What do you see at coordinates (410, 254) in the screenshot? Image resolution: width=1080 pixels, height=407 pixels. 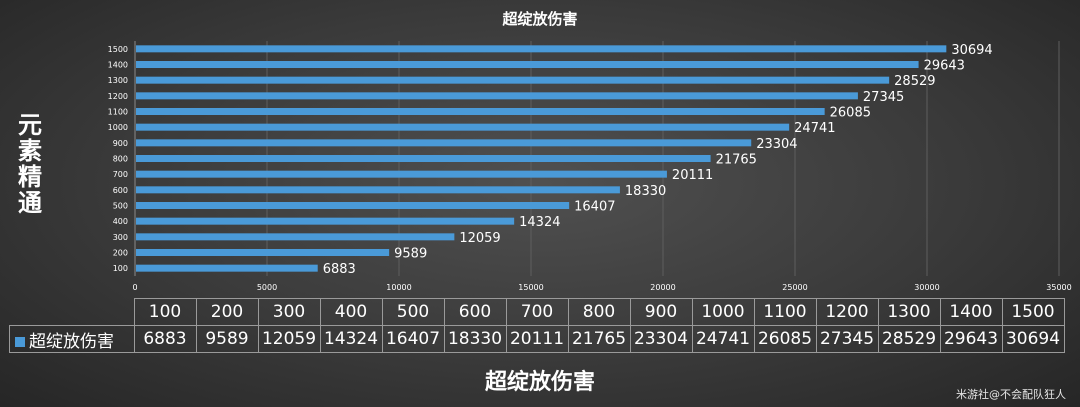 I see `data-label: 9589` at bounding box center [410, 254].